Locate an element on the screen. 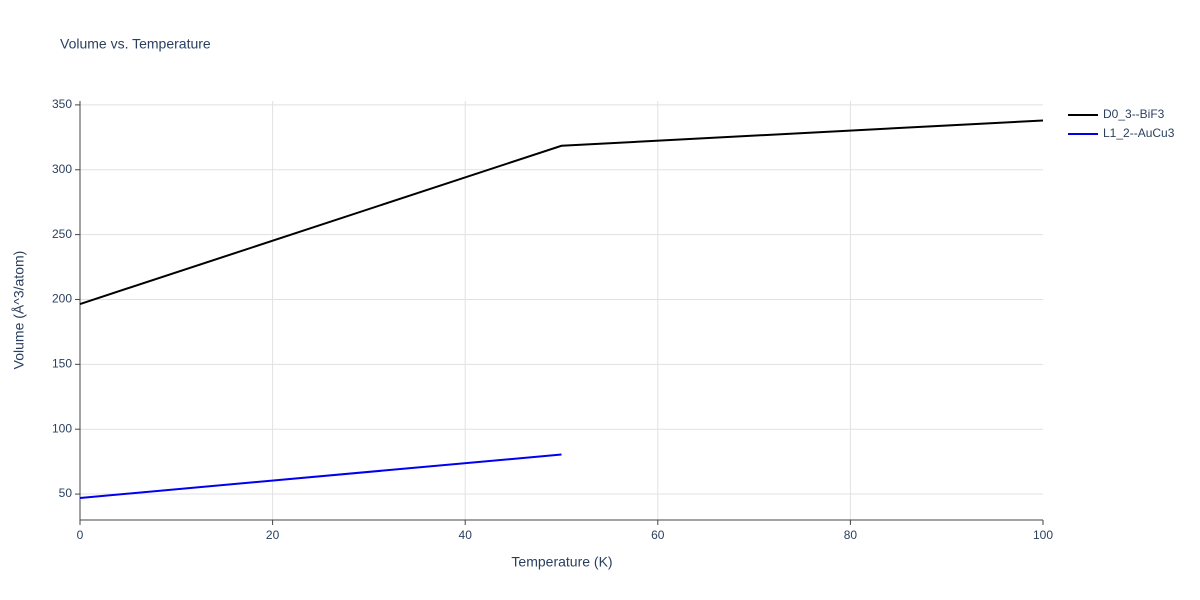 The height and width of the screenshot is (600, 1200). x-tick-label: 80 is located at coordinates (851, 535).